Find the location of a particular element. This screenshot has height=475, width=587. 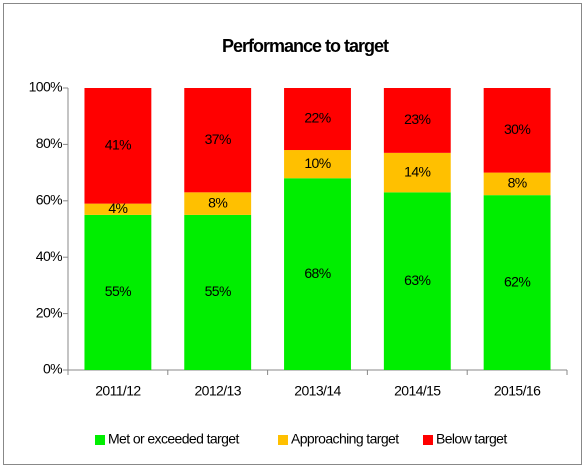

data-label: 22% is located at coordinates (317, 118).